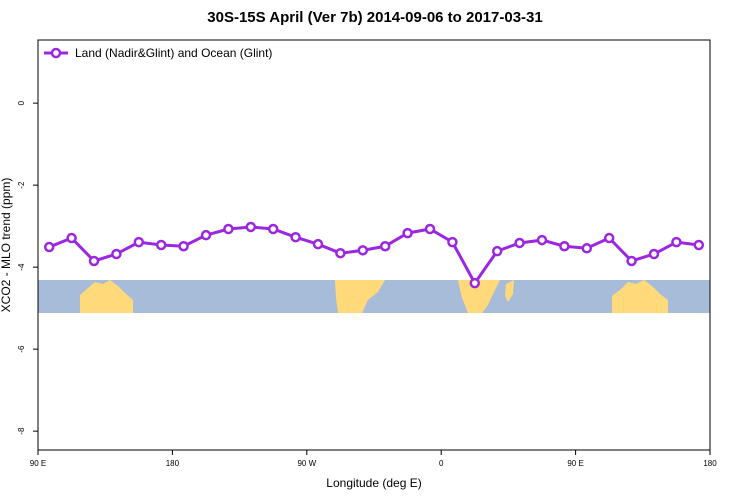 Image resolution: width=750 pixels, height=500 pixels. I want to click on x-tick-label: 90 W, so click(306, 463).